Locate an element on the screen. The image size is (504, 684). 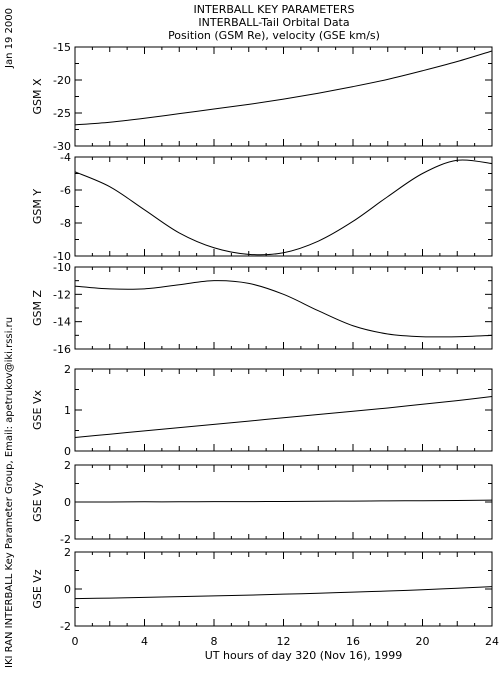
chart-subtitle: INTERBALL-Tail Orbital Data is located at coordinates (274, 22).